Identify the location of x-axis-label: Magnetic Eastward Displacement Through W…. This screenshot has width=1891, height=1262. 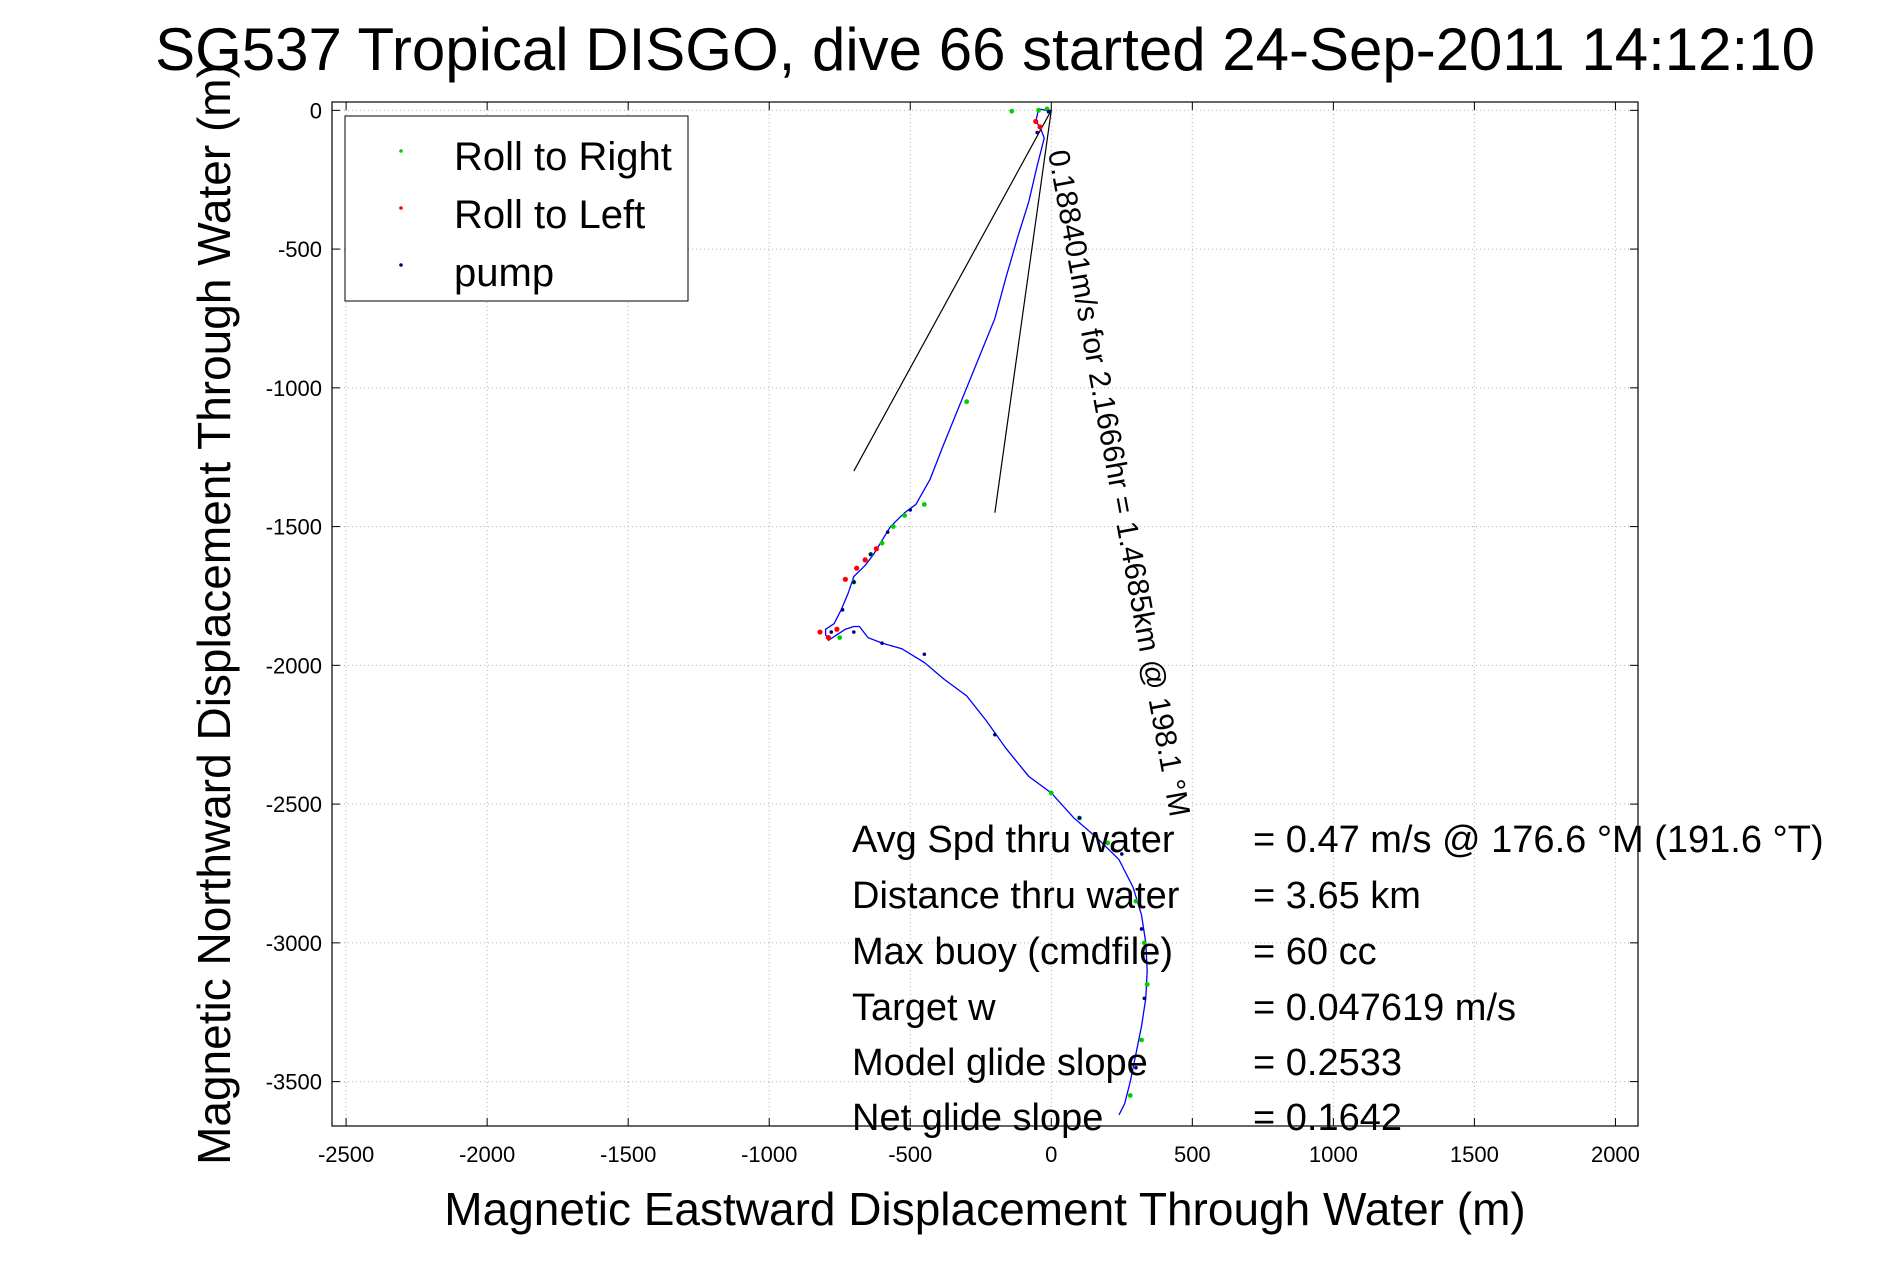
(984, 1209).